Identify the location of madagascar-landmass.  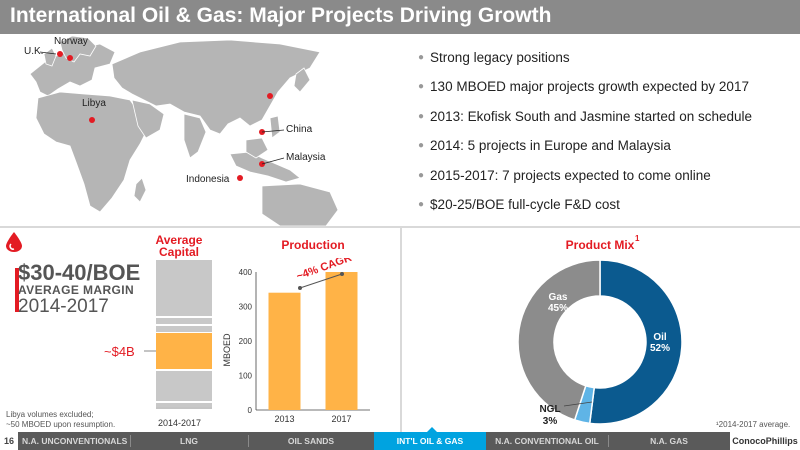
(140, 190).